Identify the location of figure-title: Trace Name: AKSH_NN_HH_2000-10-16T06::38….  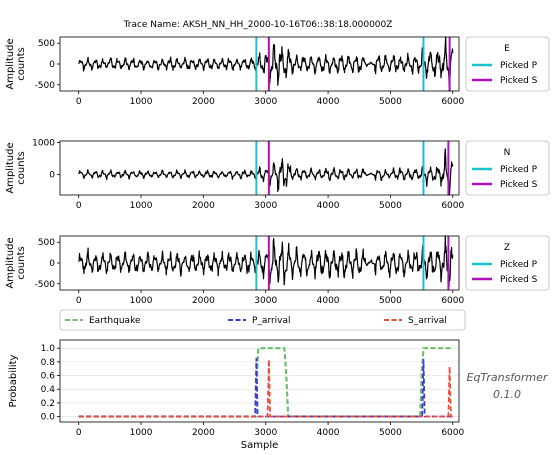
(258, 25).